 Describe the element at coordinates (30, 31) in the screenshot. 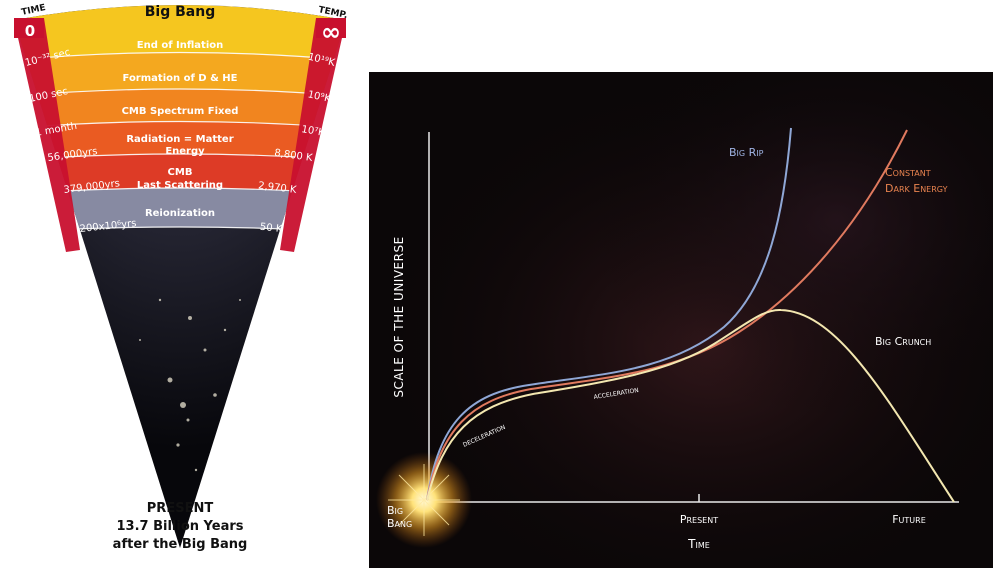

I see `time-zero: 0` at that location.